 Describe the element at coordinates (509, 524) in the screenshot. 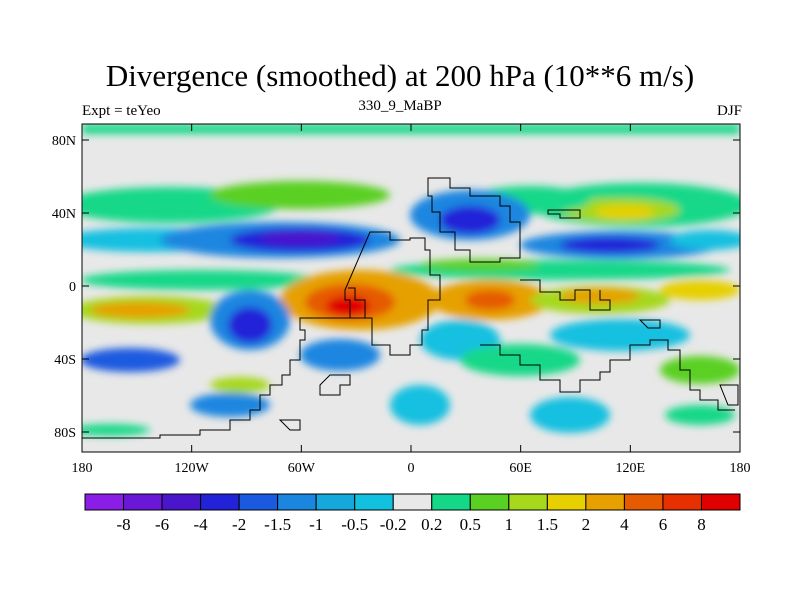

I see `colorbar-label: 1` at that location.